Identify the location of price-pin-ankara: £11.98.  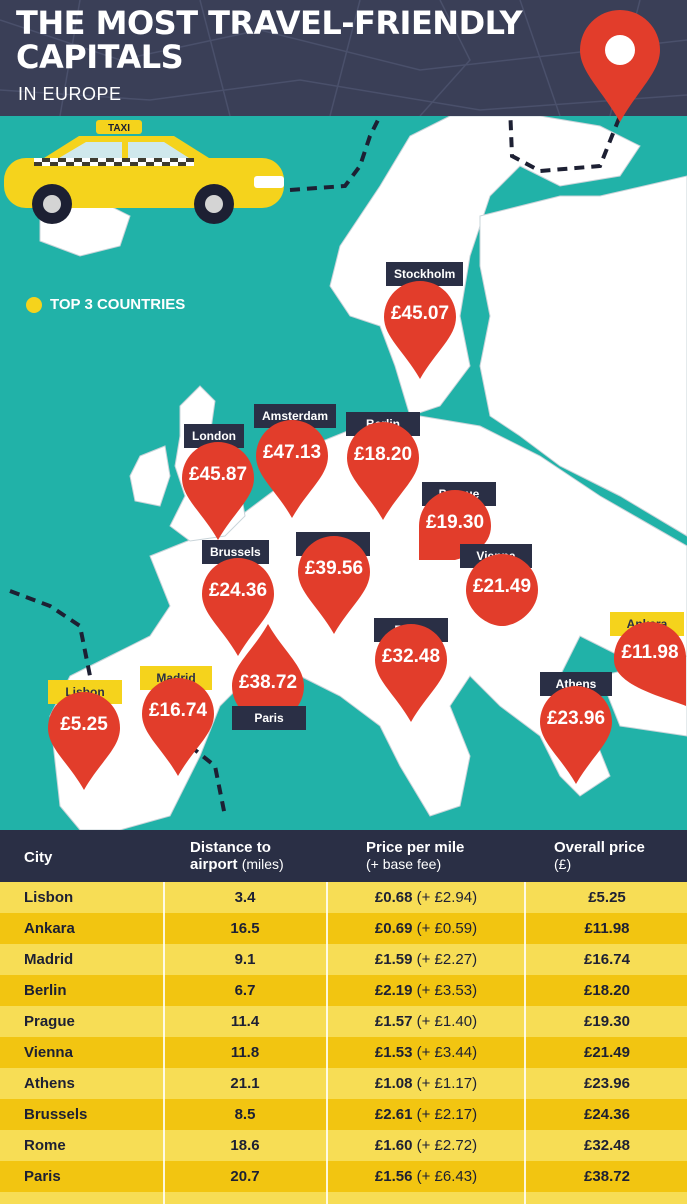
(650, 669).